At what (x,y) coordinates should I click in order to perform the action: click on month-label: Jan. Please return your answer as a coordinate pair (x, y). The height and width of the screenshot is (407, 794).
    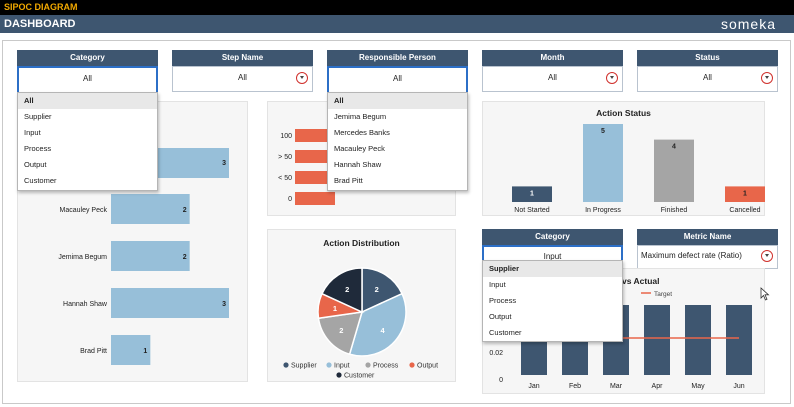
    Looking at the image, I should click on (533, 386).